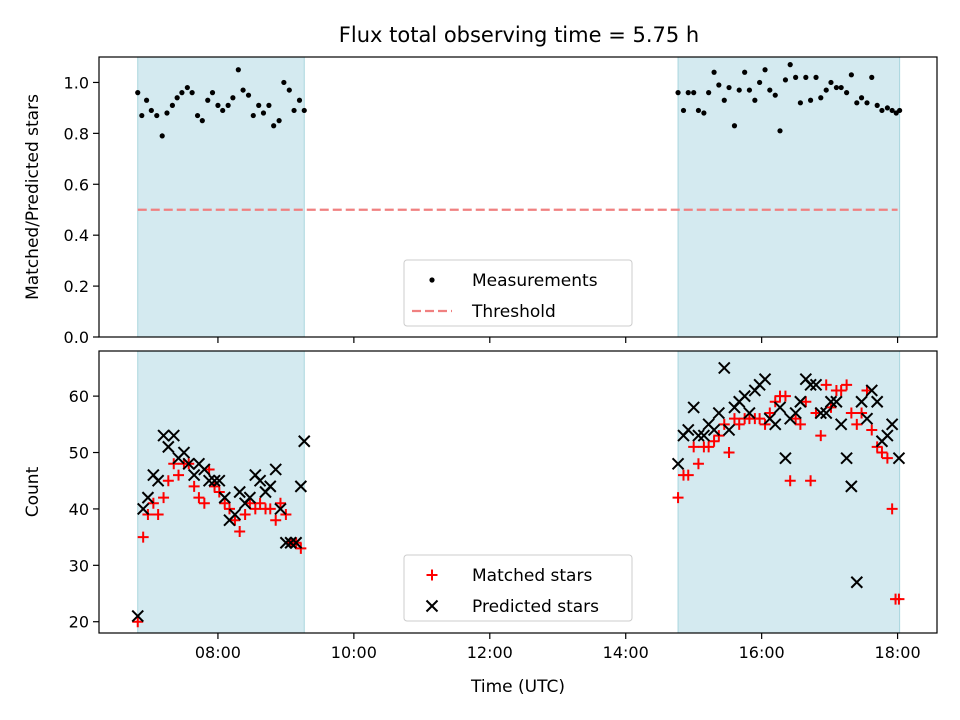 This screenshot has height=720, width=960. I want to click on bottom-y-axis-label: Count, so click(33, 491).